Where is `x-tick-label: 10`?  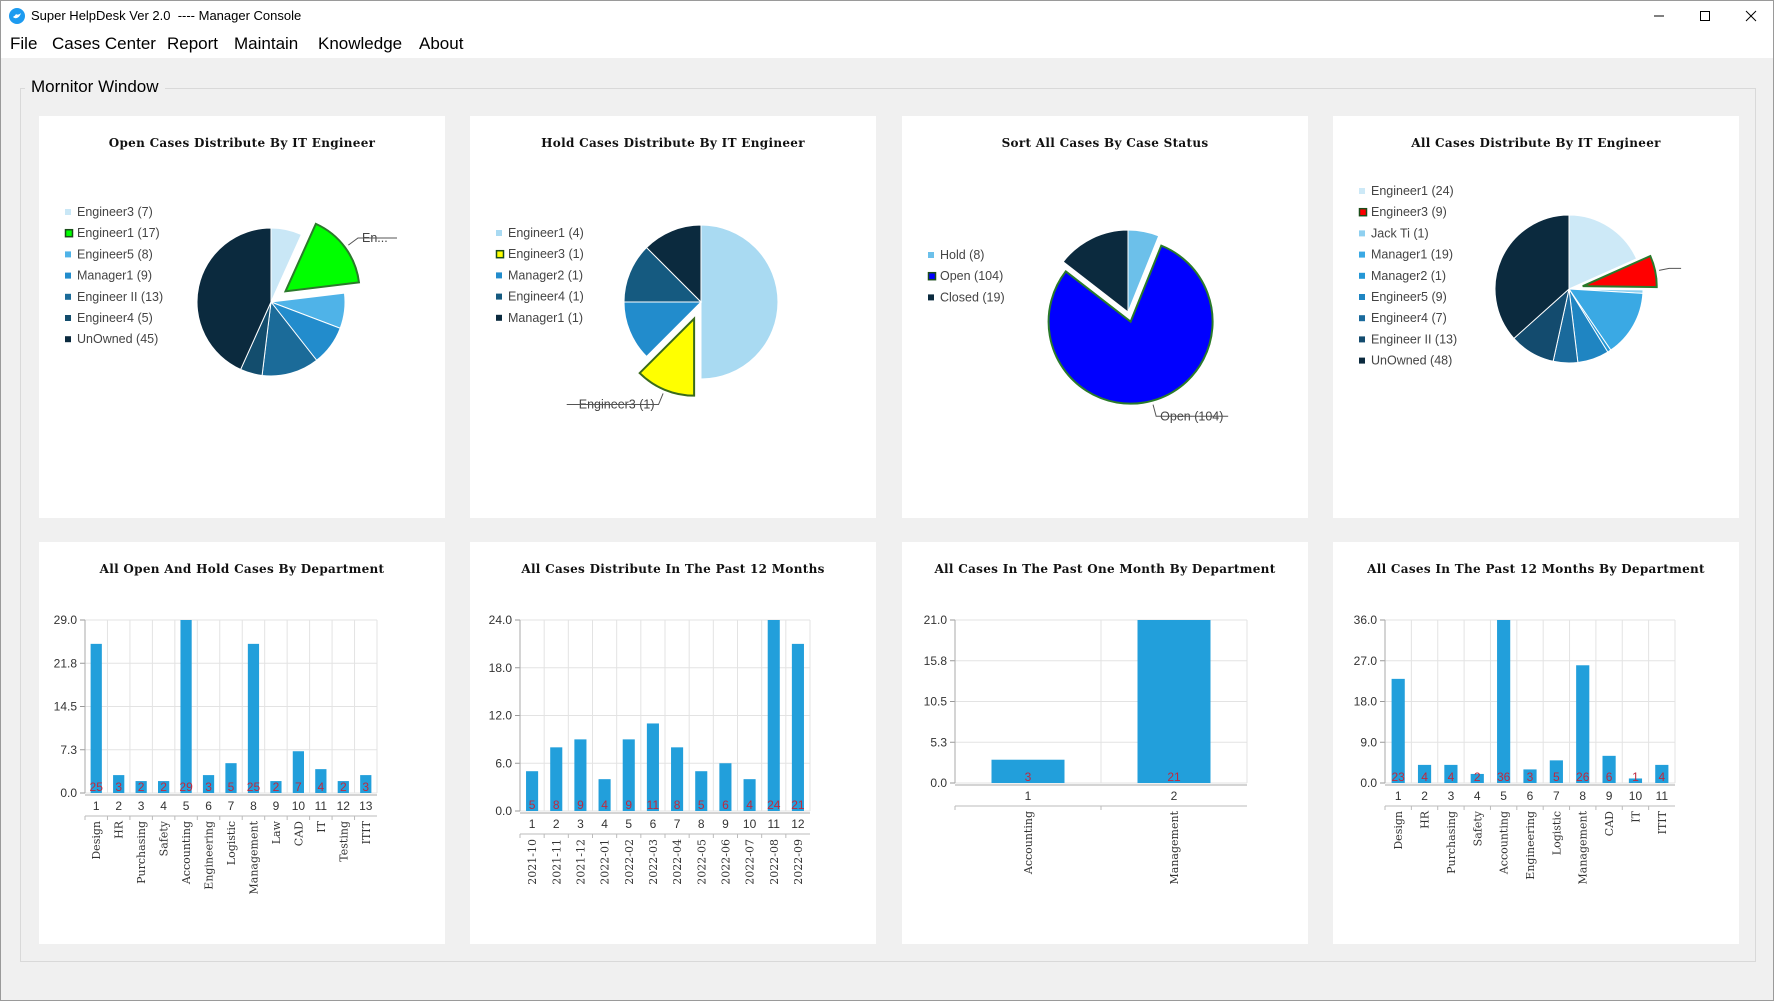 x-tick-label: 10 is located at coordinates (1636, 796).